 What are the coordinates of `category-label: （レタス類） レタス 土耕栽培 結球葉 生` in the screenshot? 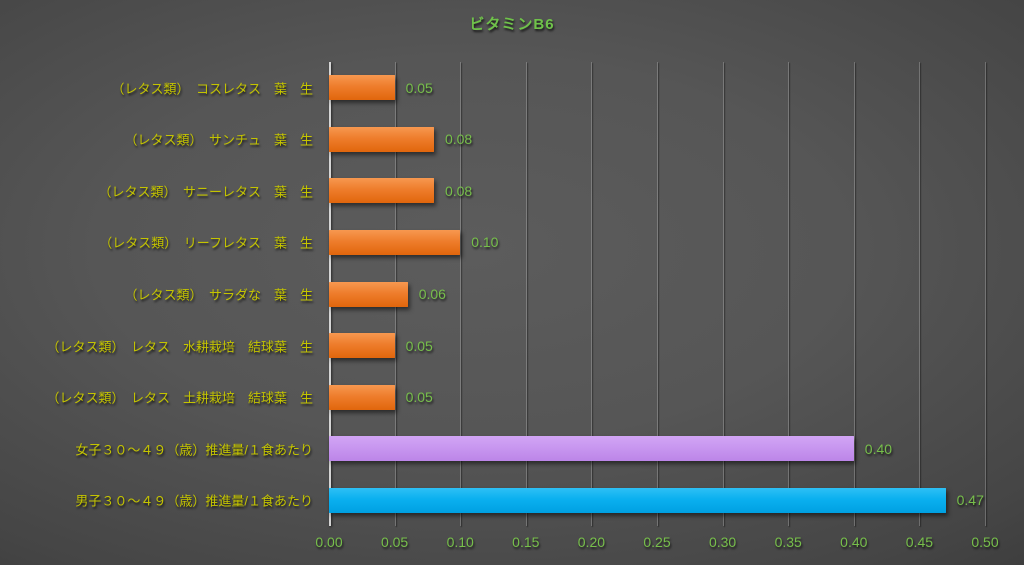 It's located at (179, 398).